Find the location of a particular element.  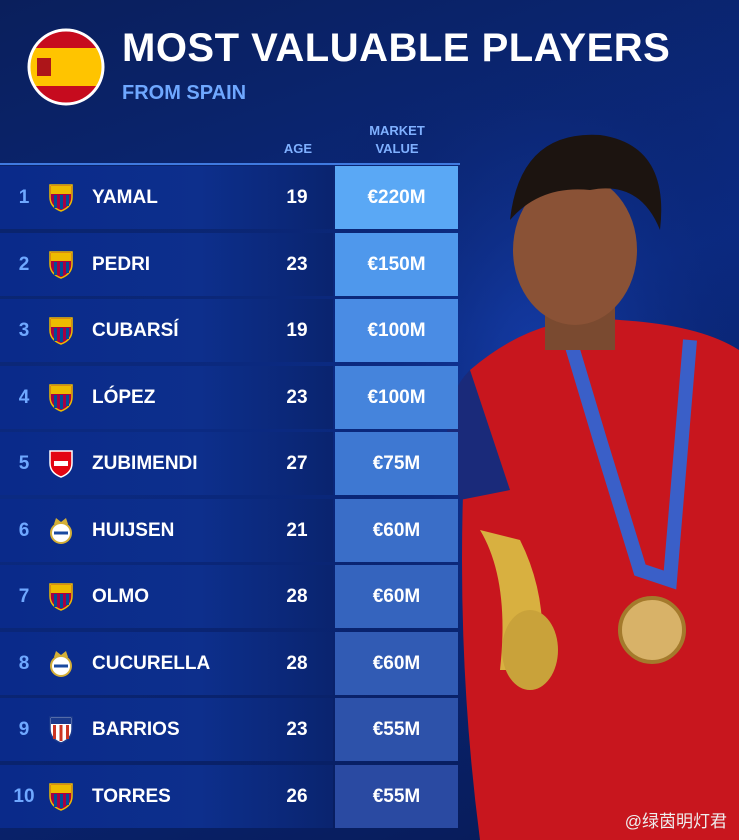

rank: 2 is located at coordinates (24, 264).